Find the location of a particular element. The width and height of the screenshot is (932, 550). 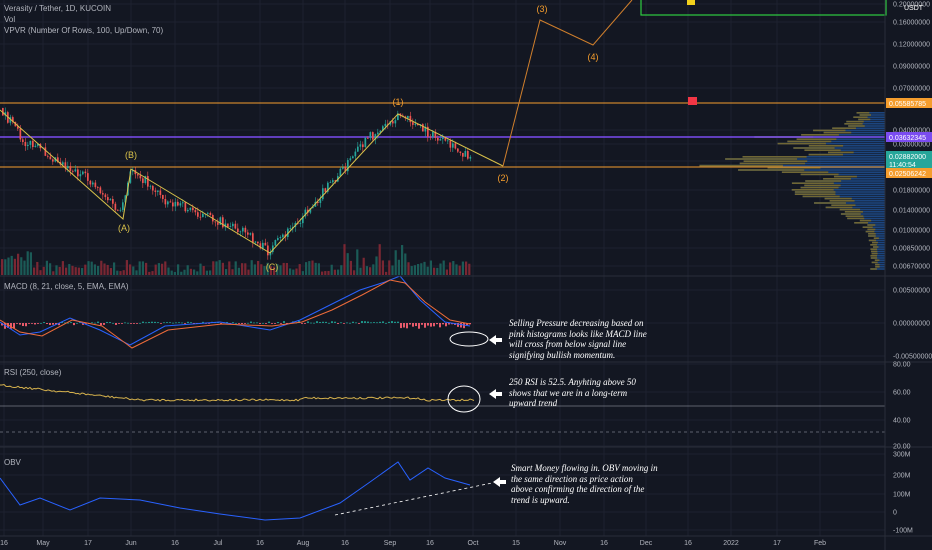

macd-tick-label: 0.00500000 is located at coordinates (911, 291).